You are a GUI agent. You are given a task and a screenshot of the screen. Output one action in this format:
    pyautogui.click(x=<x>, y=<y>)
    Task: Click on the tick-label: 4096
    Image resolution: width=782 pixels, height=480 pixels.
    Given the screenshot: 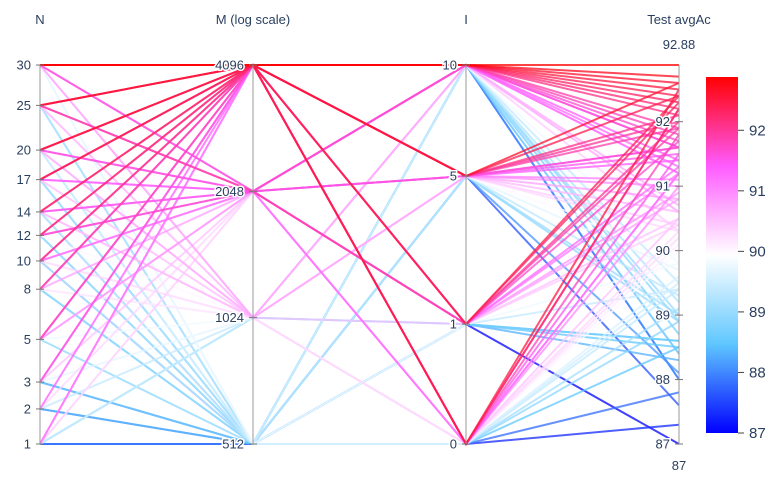 What is the action you would take?
    pyautogui.click(x=229, y=65)
    